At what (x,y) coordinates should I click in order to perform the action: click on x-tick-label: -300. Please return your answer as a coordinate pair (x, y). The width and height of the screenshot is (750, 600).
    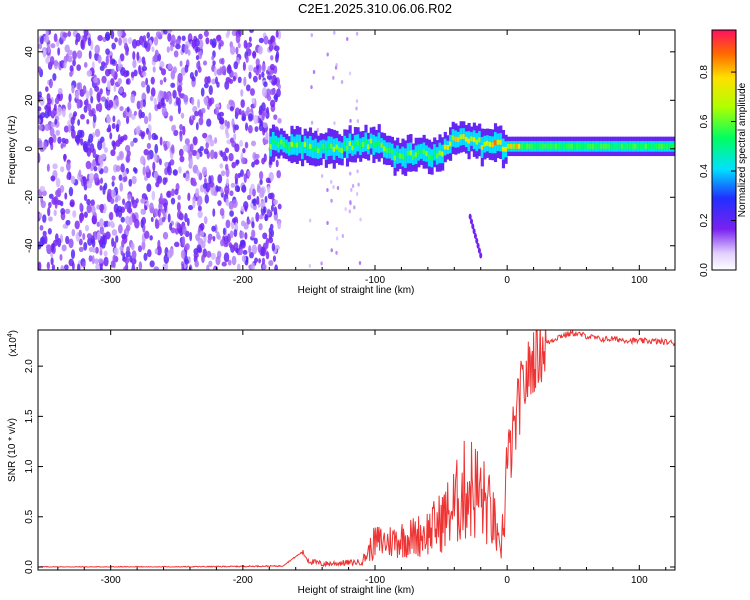
    Looking at the image, I should click on (111, 580).